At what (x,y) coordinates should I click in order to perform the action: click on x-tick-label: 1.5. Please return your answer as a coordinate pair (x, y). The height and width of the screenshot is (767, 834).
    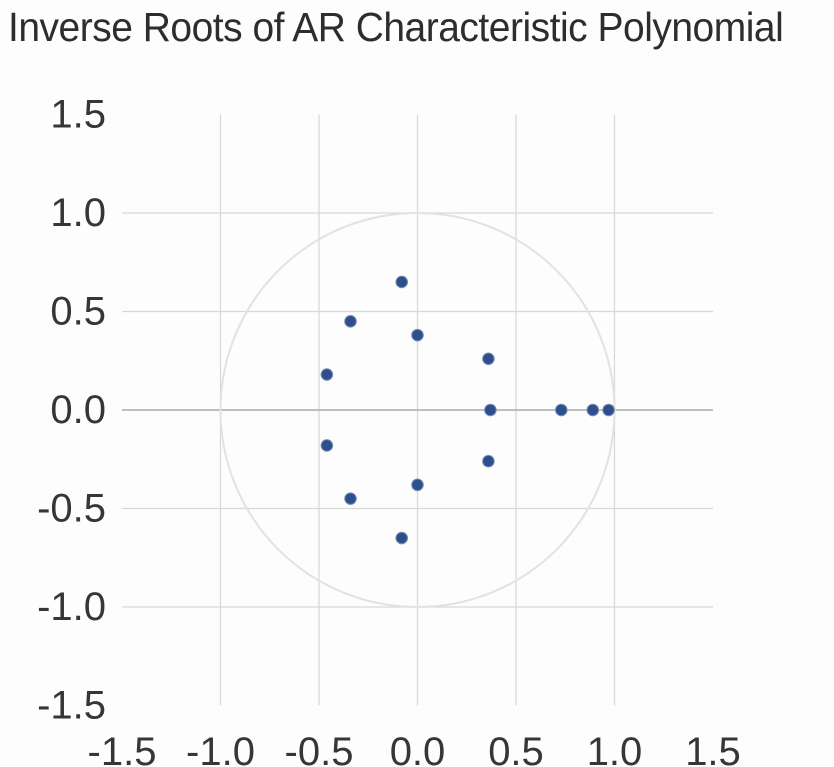
    Looking at the image, I should click on (713, 748).